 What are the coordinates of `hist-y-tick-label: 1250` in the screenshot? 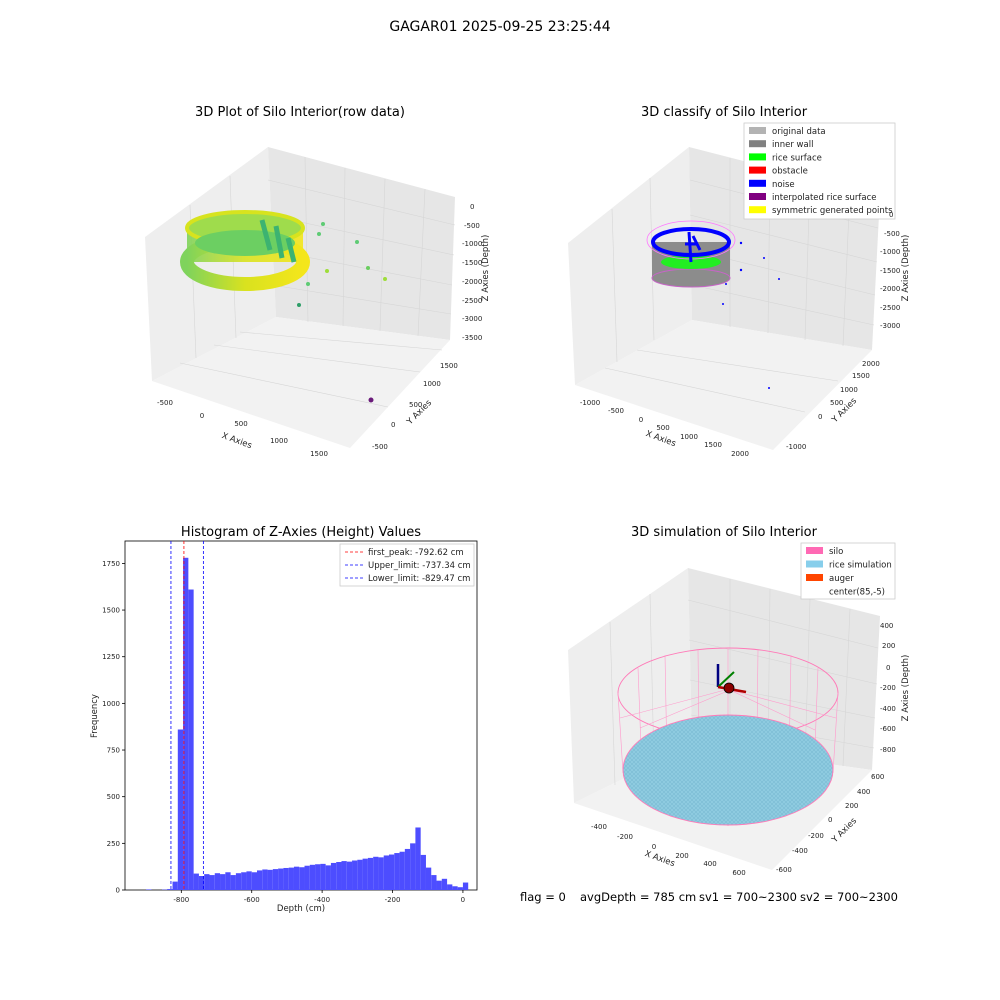 It's located at (111, 657).